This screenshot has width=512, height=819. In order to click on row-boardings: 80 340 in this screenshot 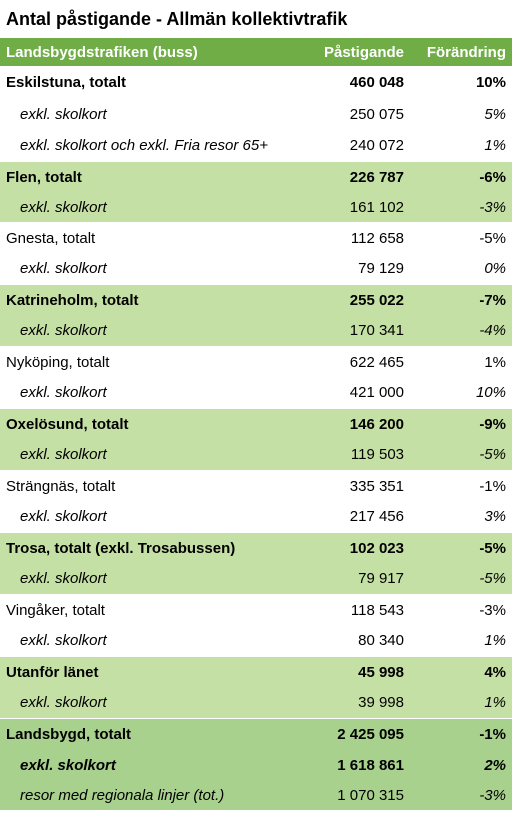, I will do `click(357, 641)`.